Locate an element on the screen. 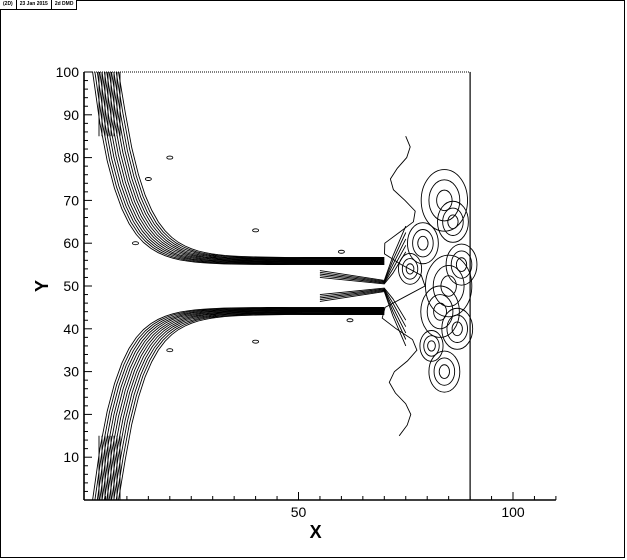 This screenshot has height=560, width=627. header-tag: (2D) is located at coordinates (8, 4).